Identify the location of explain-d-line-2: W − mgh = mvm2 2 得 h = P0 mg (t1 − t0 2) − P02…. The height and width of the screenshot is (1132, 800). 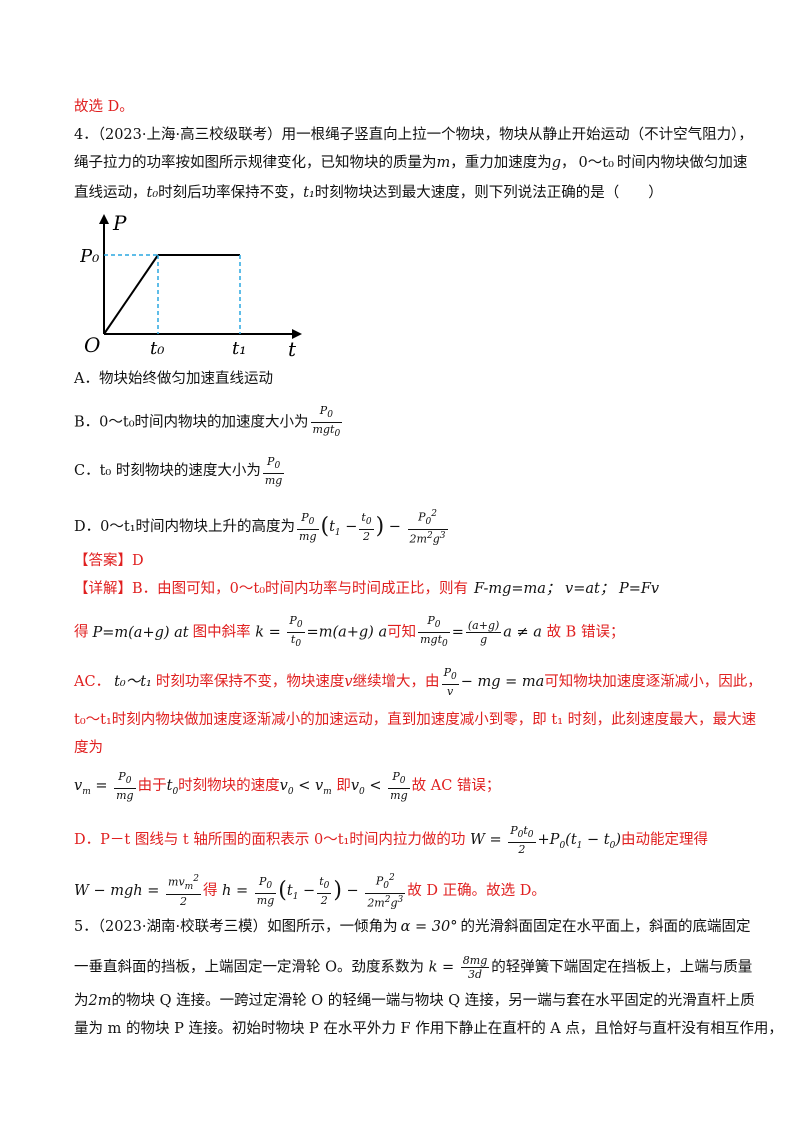
(310, 891).